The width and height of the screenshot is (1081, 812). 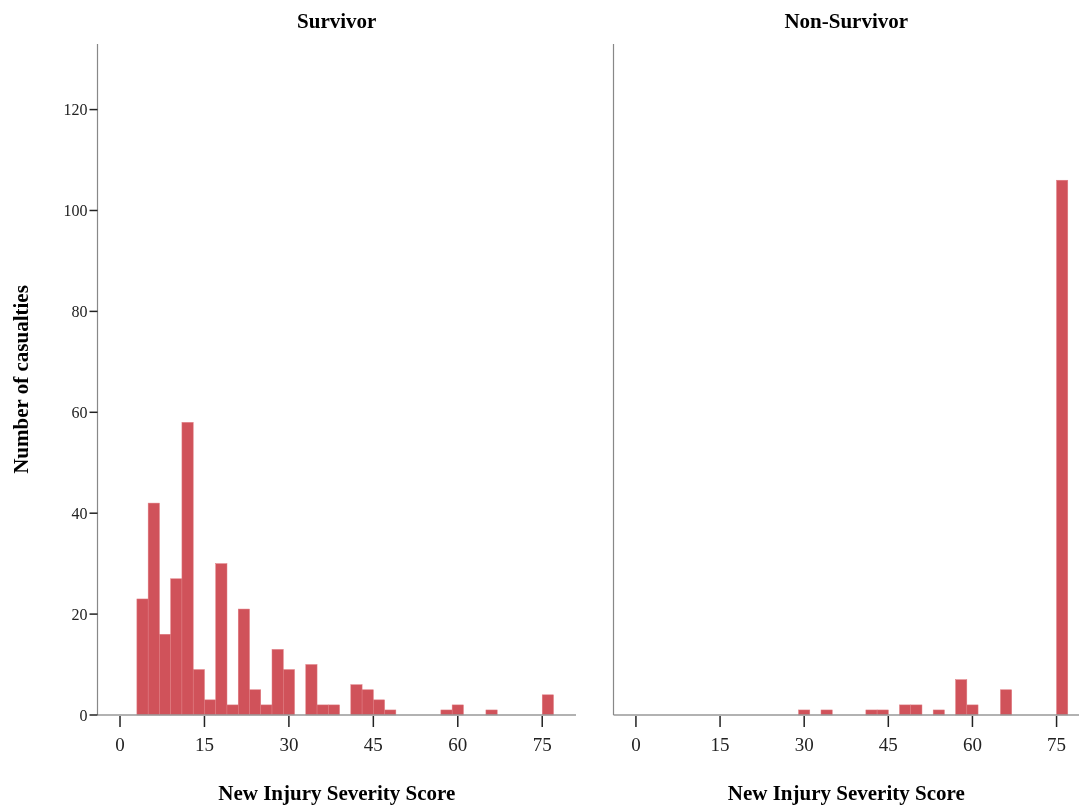 I want to click on chart-title: Survivor, so click(x=337, y=21).